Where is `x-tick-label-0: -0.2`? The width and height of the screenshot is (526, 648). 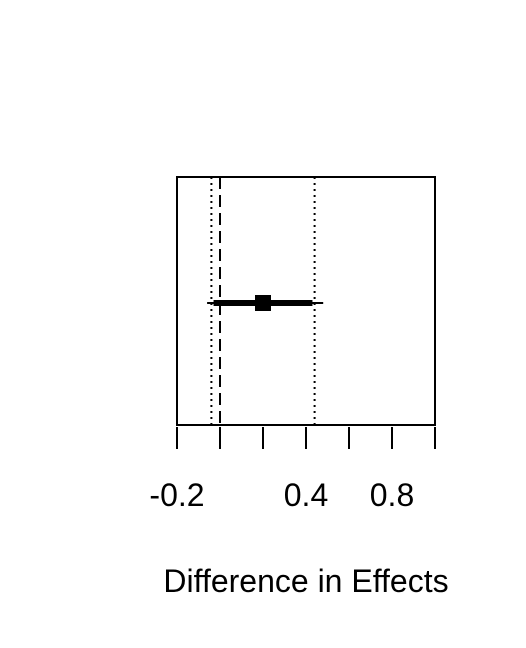
x-tick-label-0: -0.2 is located at coordinates (176, 495).